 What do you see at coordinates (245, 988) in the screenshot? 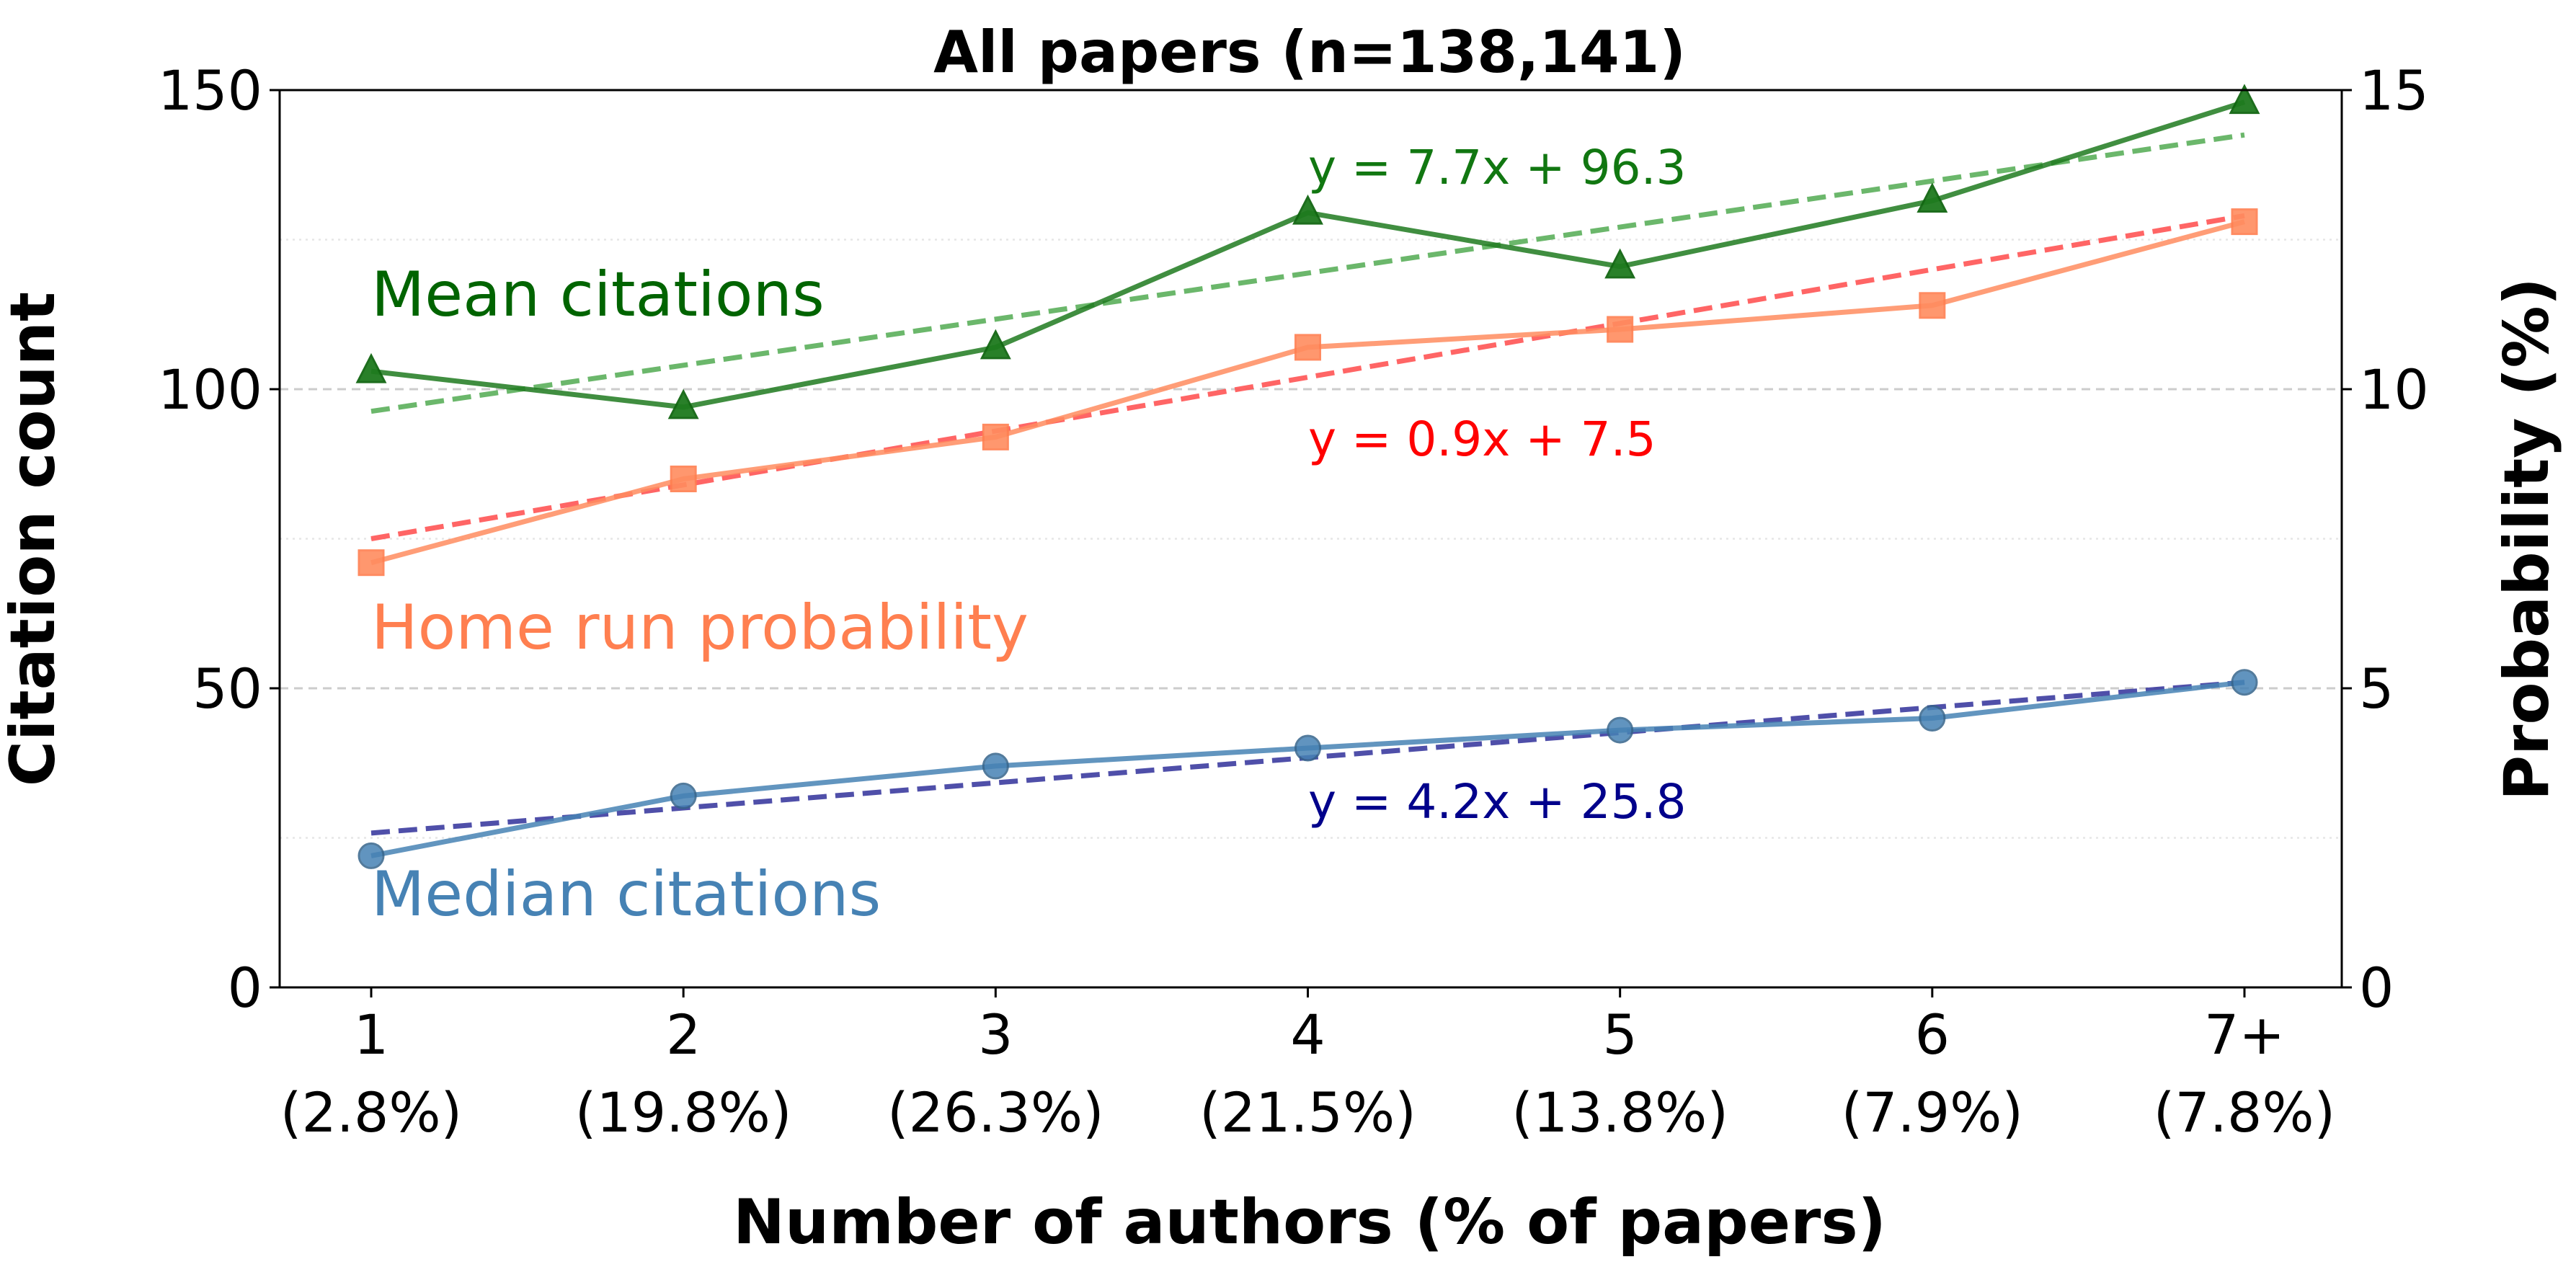
I see `y-tick-label: 0` at bounding box center [245, 988].